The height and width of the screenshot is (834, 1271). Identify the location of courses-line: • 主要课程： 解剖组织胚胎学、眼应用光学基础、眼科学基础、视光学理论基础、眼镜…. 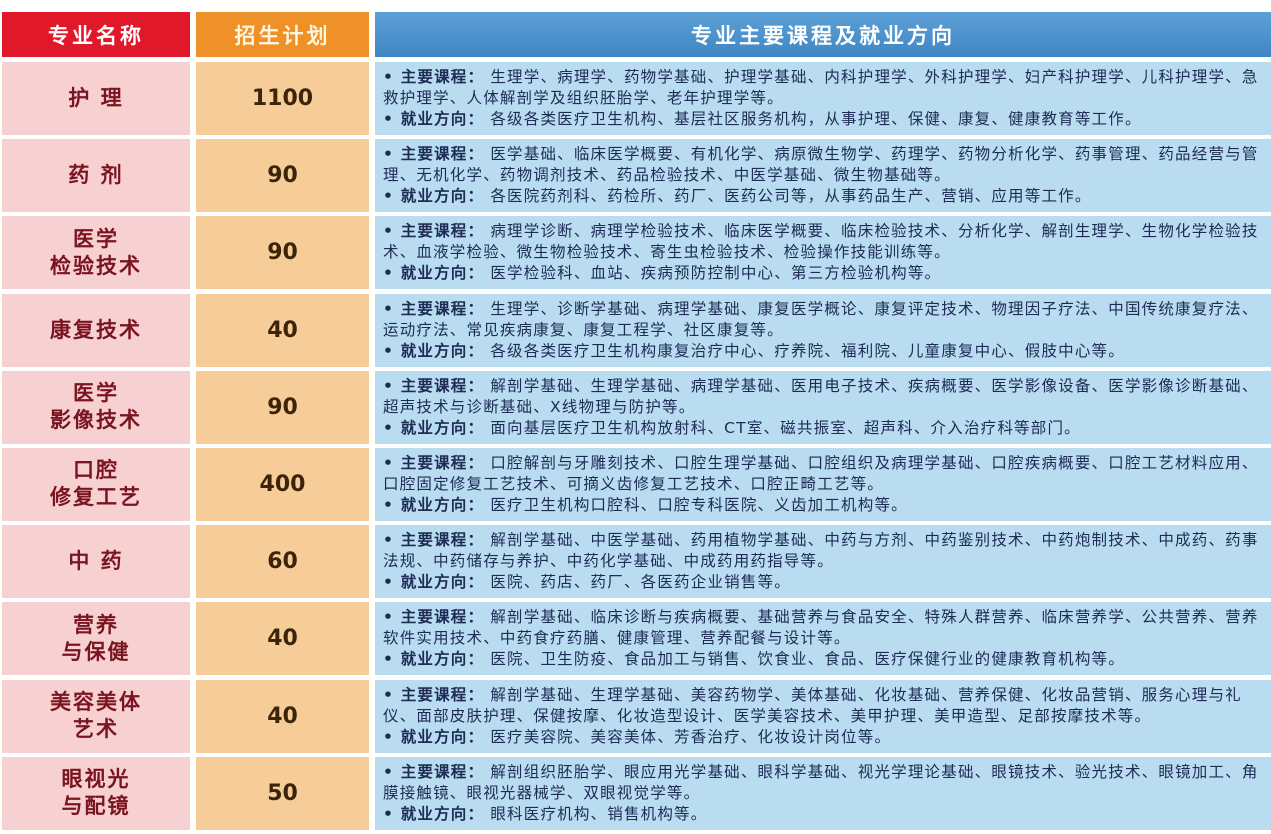
(823, 783).